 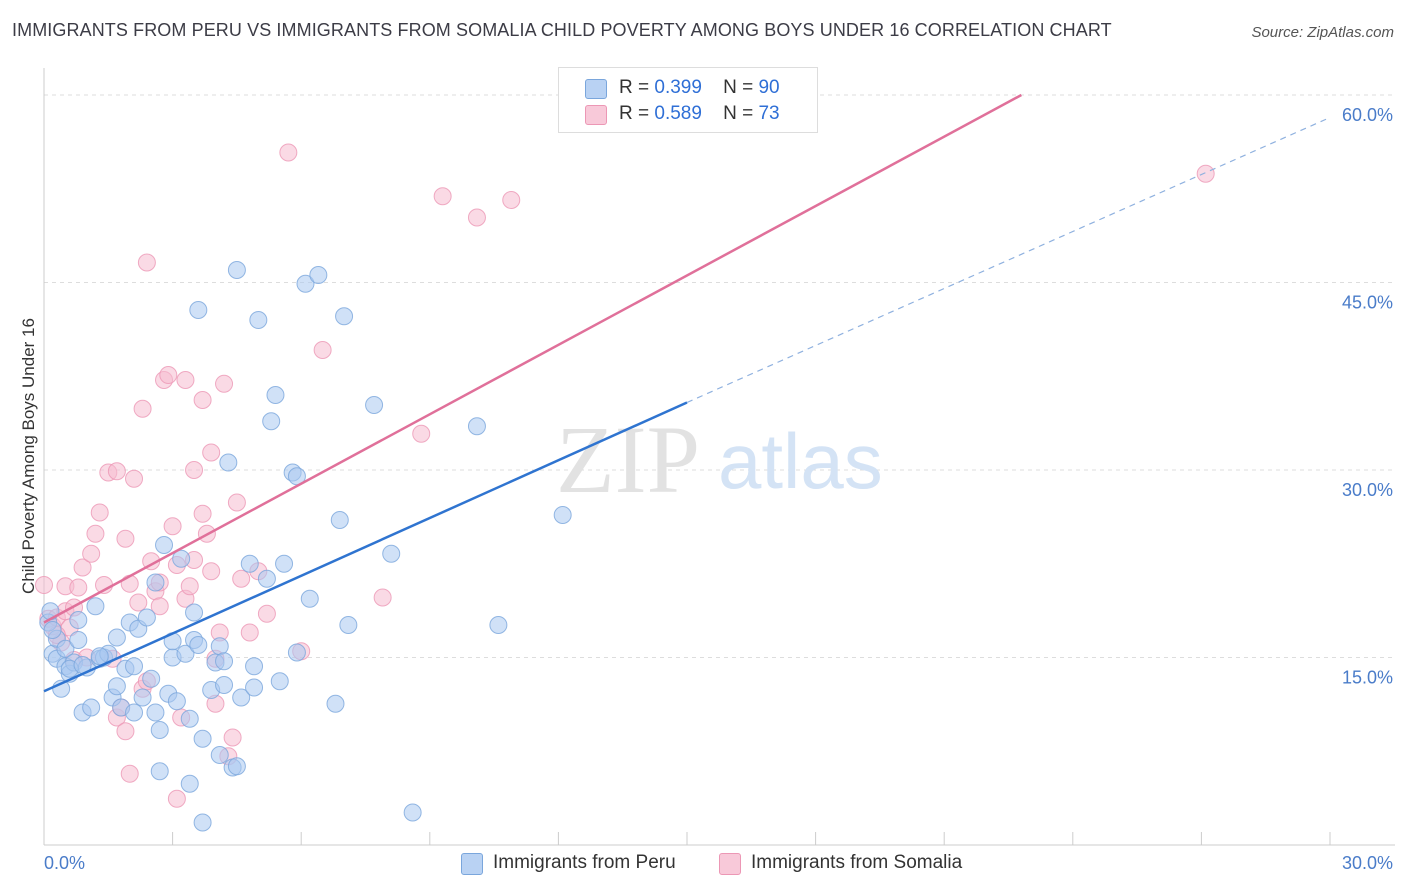 What do you see at coordinates (678, 113) in the screenshot?
I see `somalia-r-value: 0.589` at bounding box center [678, 113].